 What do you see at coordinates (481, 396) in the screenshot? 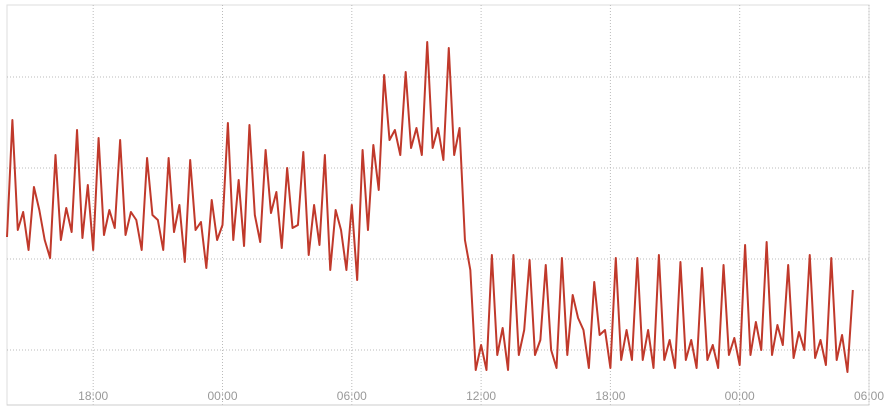
I see `x-tick-label: 12:00` at bounding box center [481, 396].